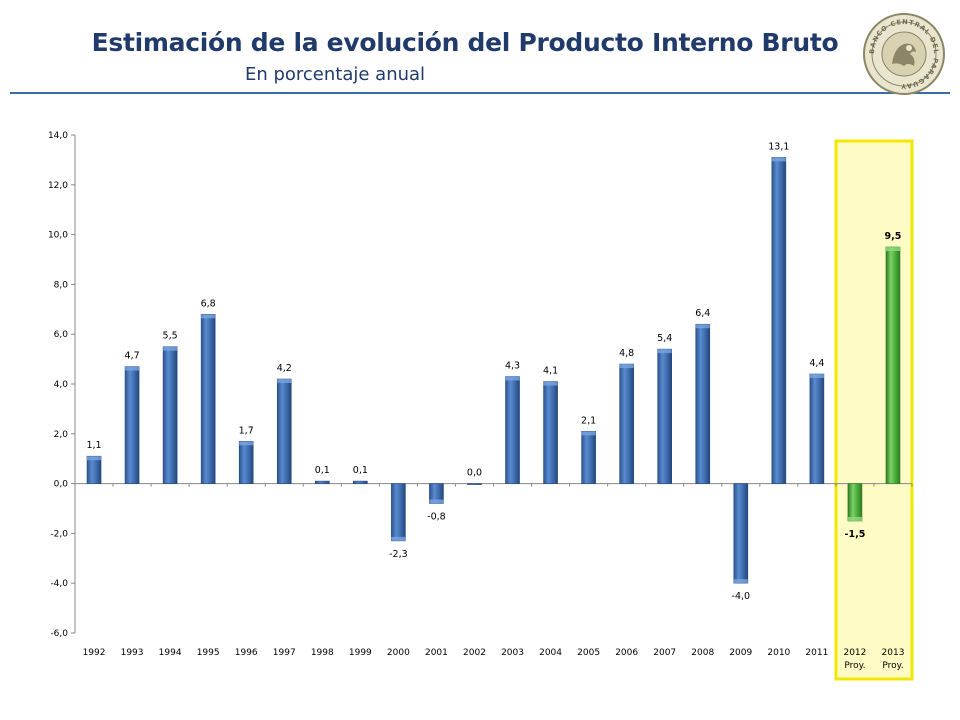  Describe the element at coordinates (854, 653) in the screenshot. I see `x-tick-label: 2012` at that location.